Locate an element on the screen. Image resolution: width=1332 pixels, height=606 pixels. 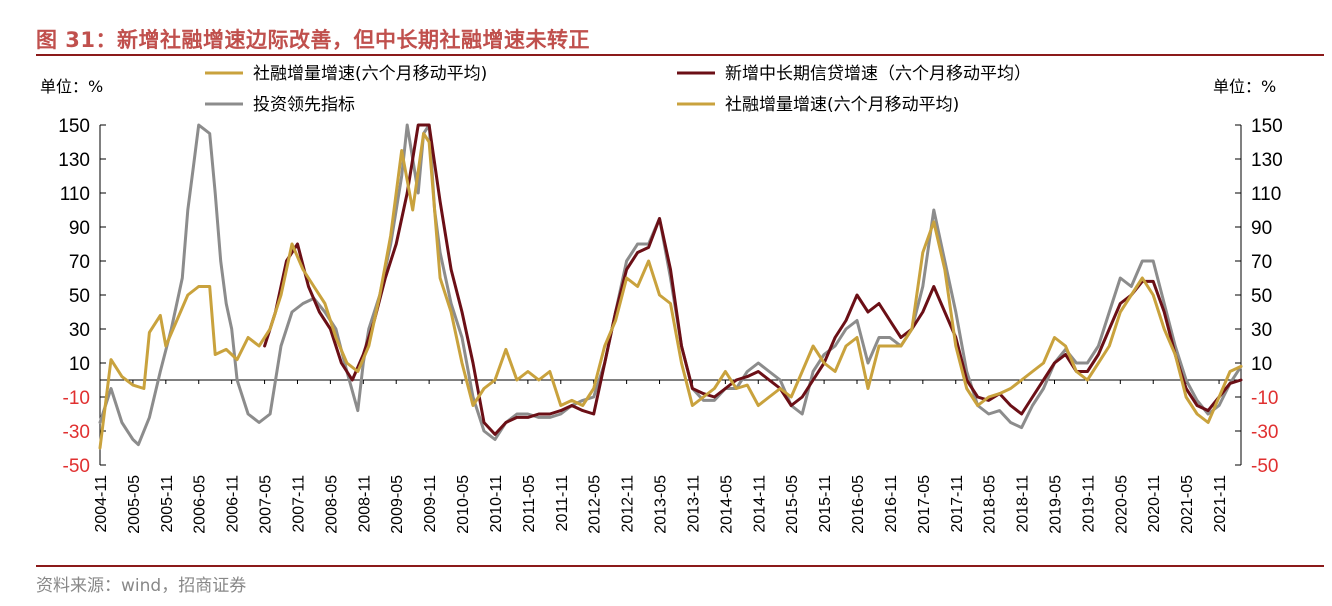
right-tick-label: -30 is located at coordinates (1264, 432).